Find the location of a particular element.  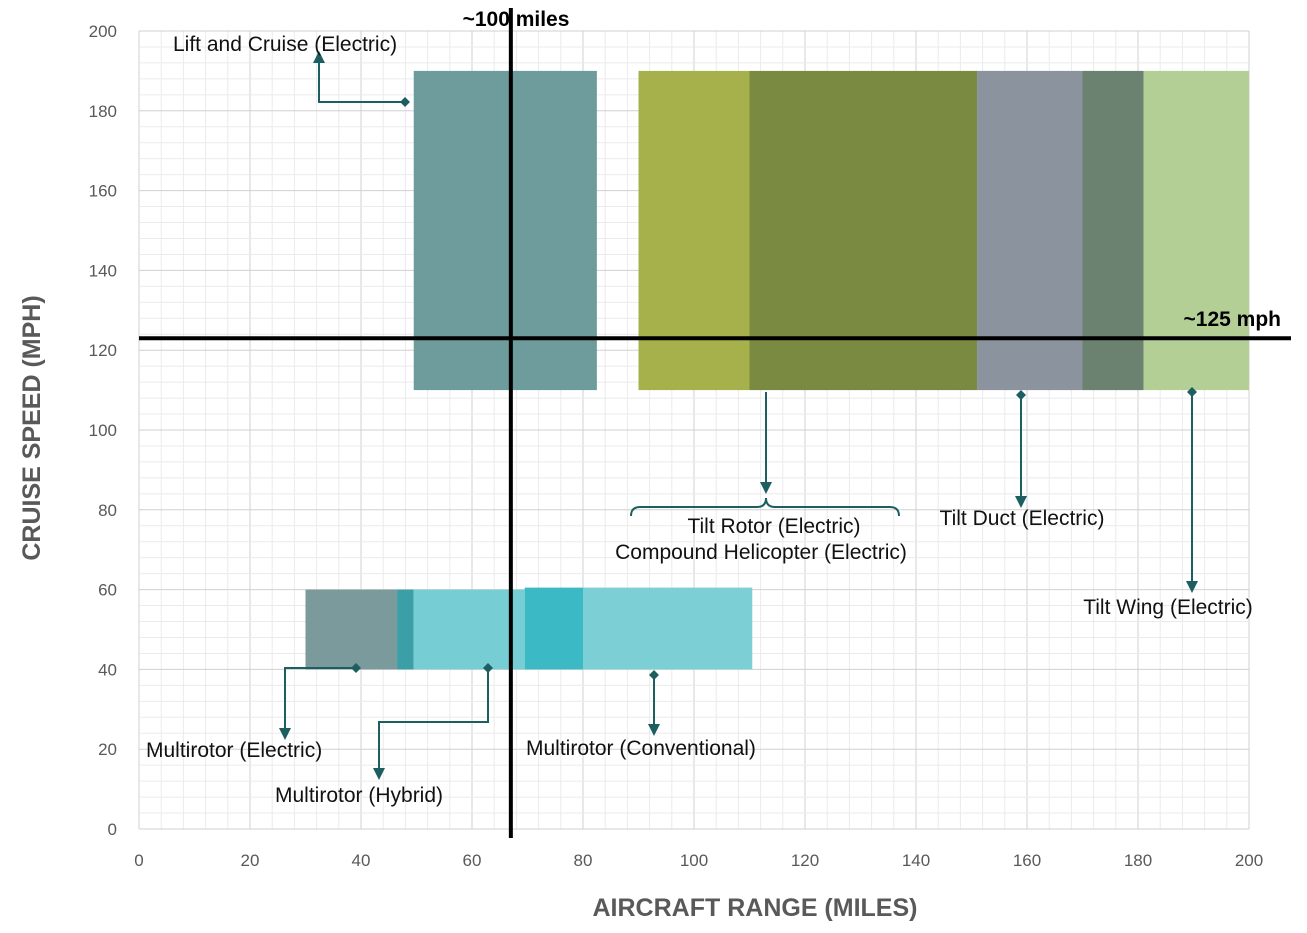

speed-reference-label: ~125 mph is located at coordinates (1232, 319).